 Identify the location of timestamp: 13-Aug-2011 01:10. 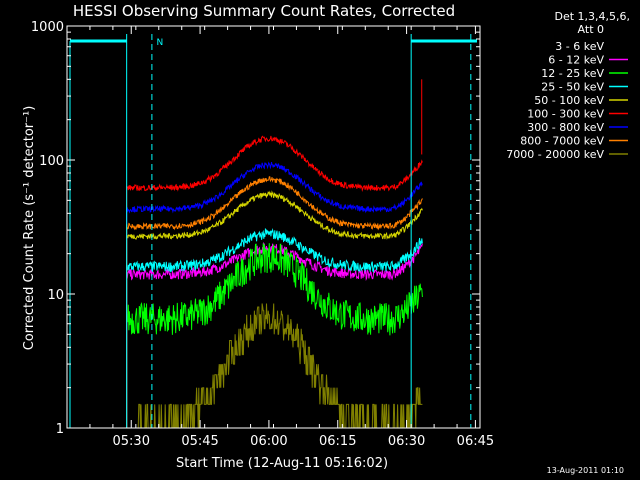
(585, 470).